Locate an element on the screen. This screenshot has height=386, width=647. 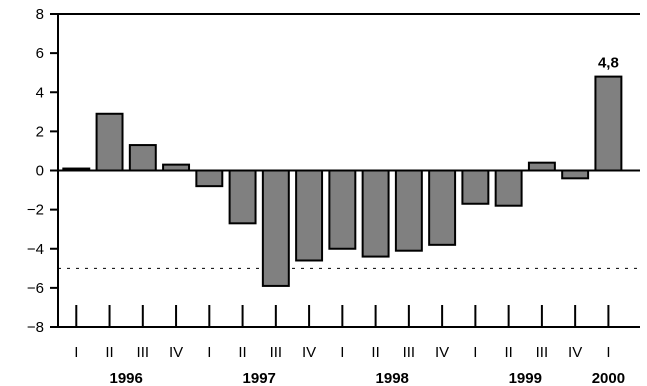
y-tick-label: 0 is located at coordinates (40, 171).